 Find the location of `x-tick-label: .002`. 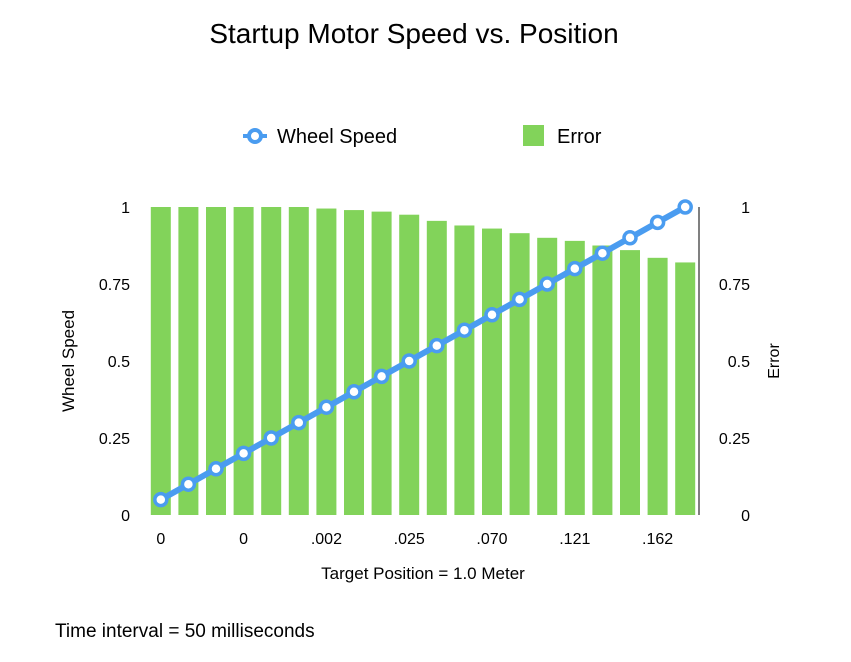

x-tick-label: .002 is located at coordinates (326, 539).